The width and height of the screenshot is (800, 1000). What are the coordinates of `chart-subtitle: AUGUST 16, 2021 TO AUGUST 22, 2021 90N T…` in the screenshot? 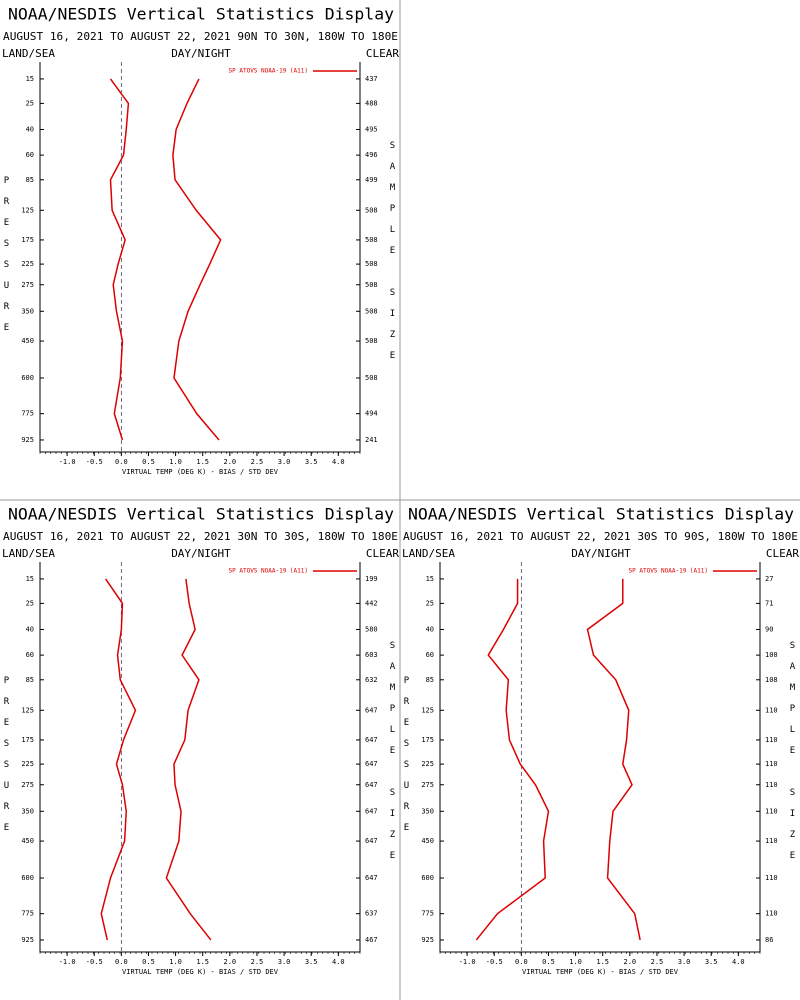 It's located at (200, 36).